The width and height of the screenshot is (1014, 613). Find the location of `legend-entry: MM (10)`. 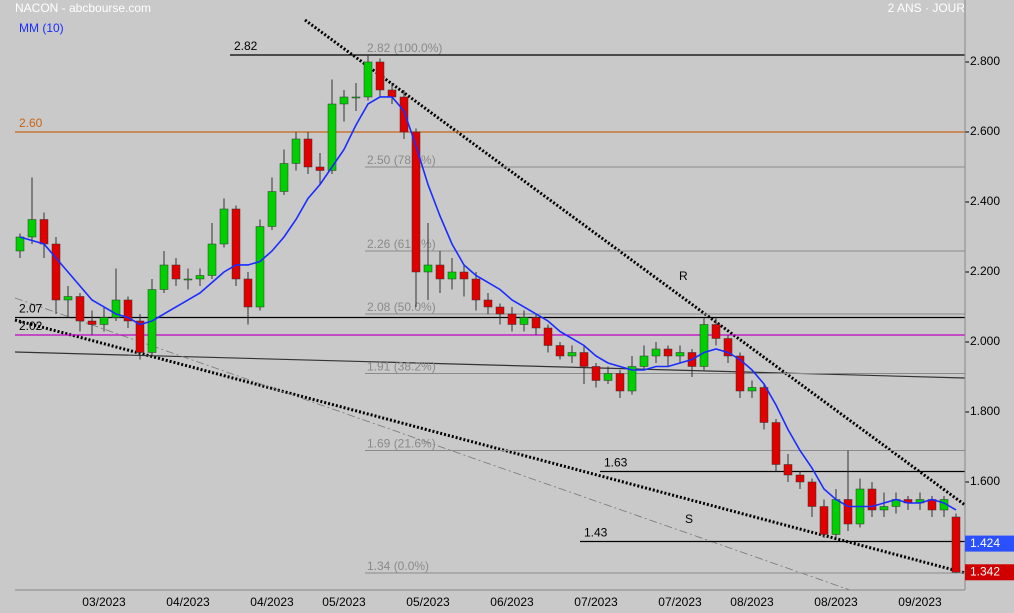

legend-entry: MM (10) is located at coordinates (41, 28).